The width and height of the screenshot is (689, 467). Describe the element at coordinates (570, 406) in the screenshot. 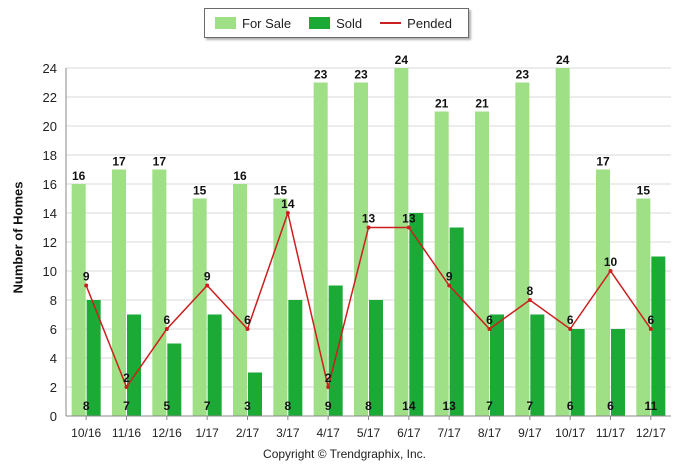

I see `sold-value-label: 6` at that location.